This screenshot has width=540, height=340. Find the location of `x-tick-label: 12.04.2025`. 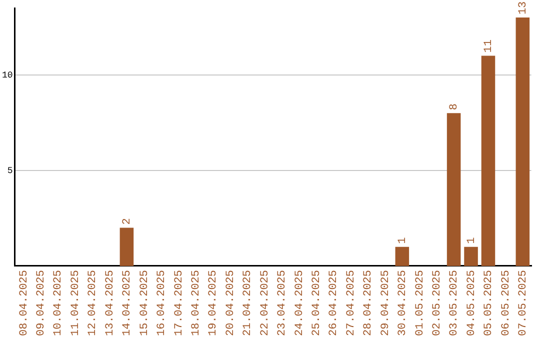

x-tick-label: 12.04.2025 is located at coordinates (93, 303).